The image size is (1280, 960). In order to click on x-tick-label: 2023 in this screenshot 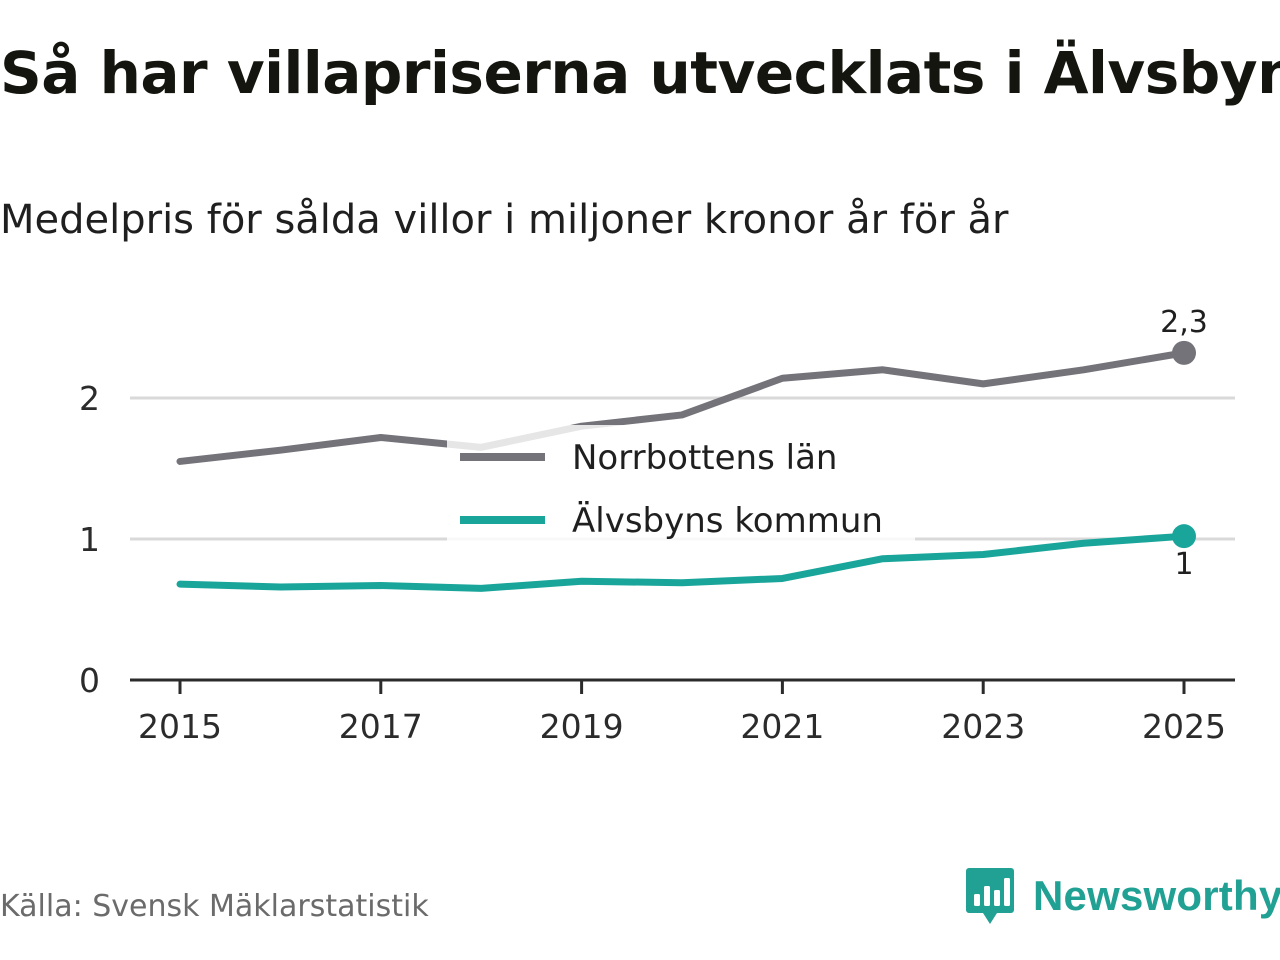, I will do `click(983, 726)`.